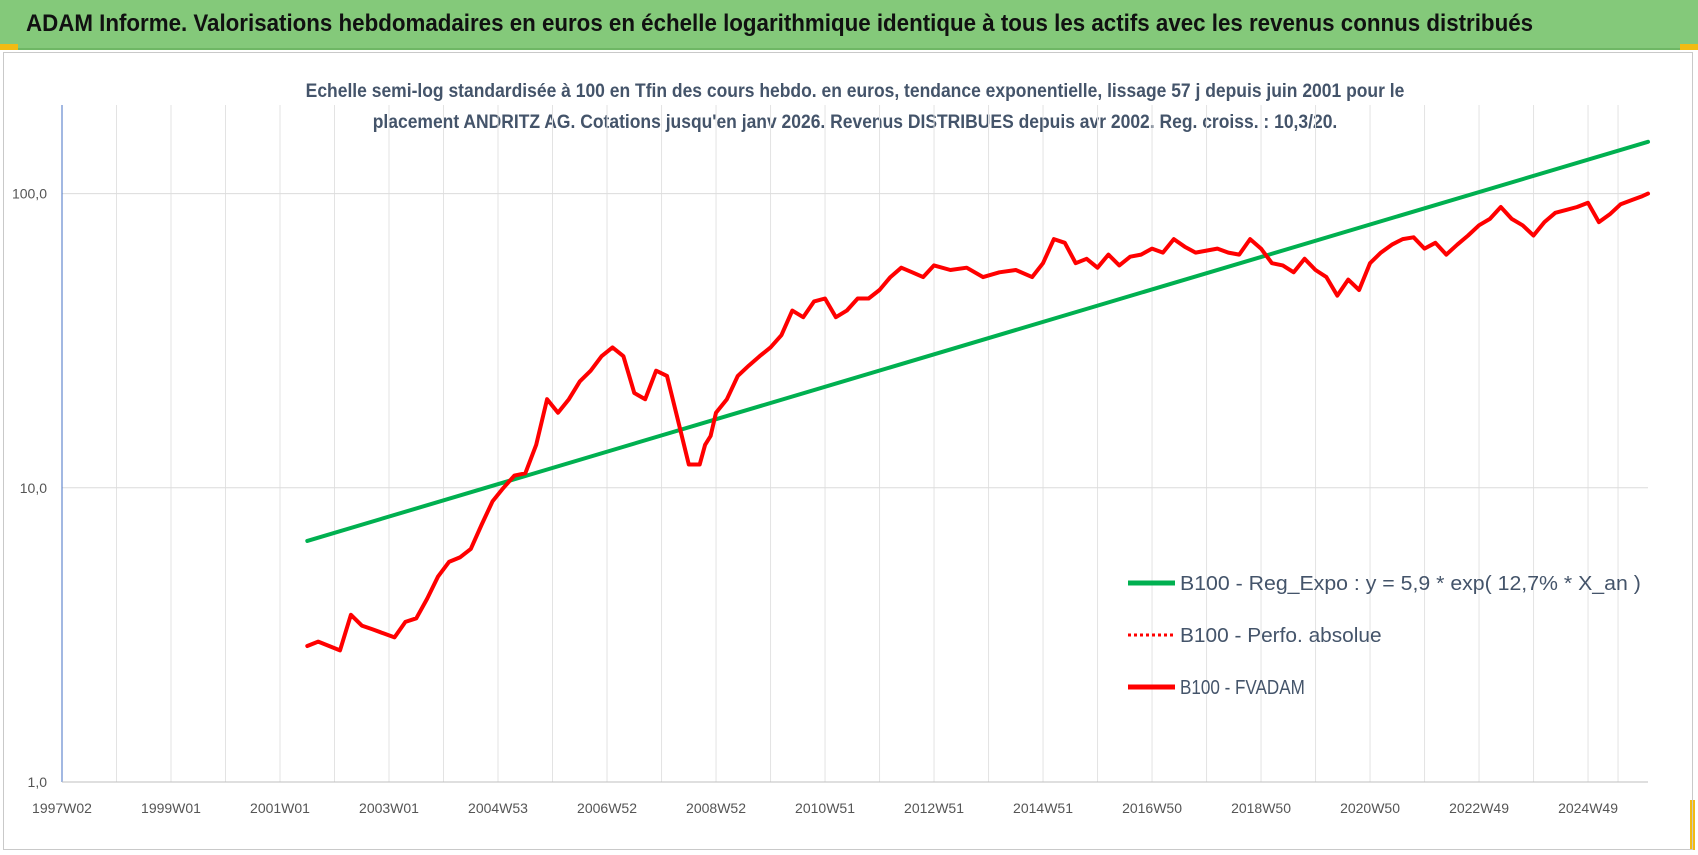 This screenshot has height=855, width=1698. I want to click on x-tick-label: 2024W49, so click(1588, 808).